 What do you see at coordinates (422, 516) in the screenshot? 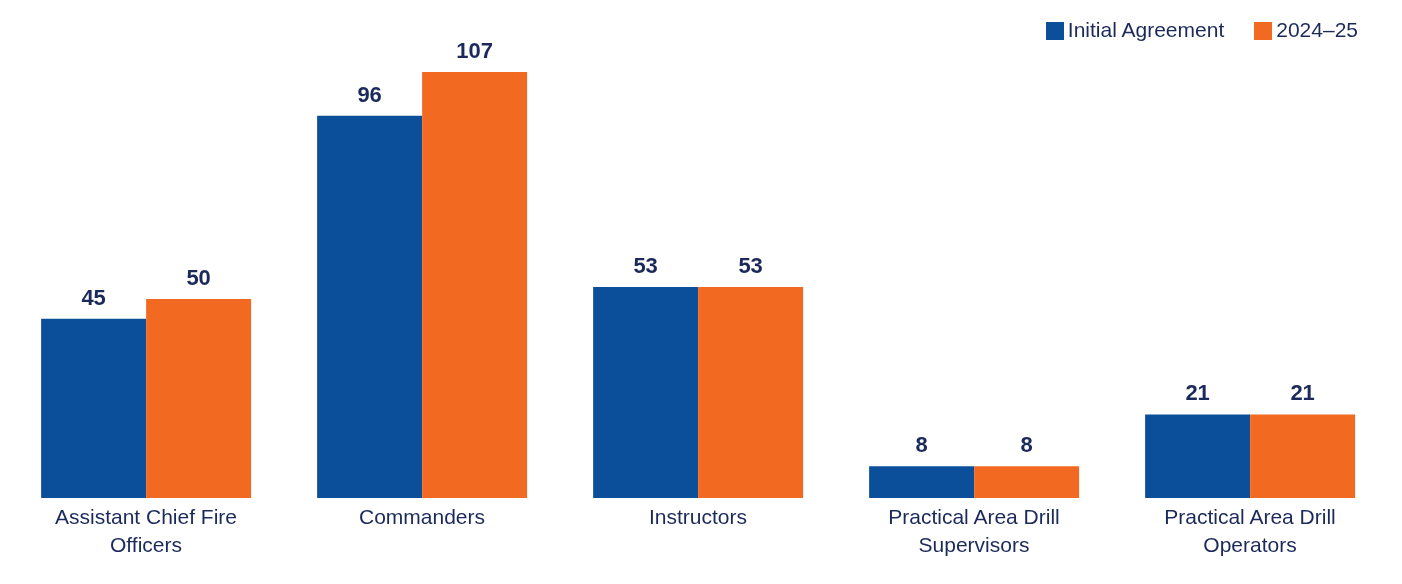
I see `x-tick-label: Commanders` at bounding box center [422, 516].